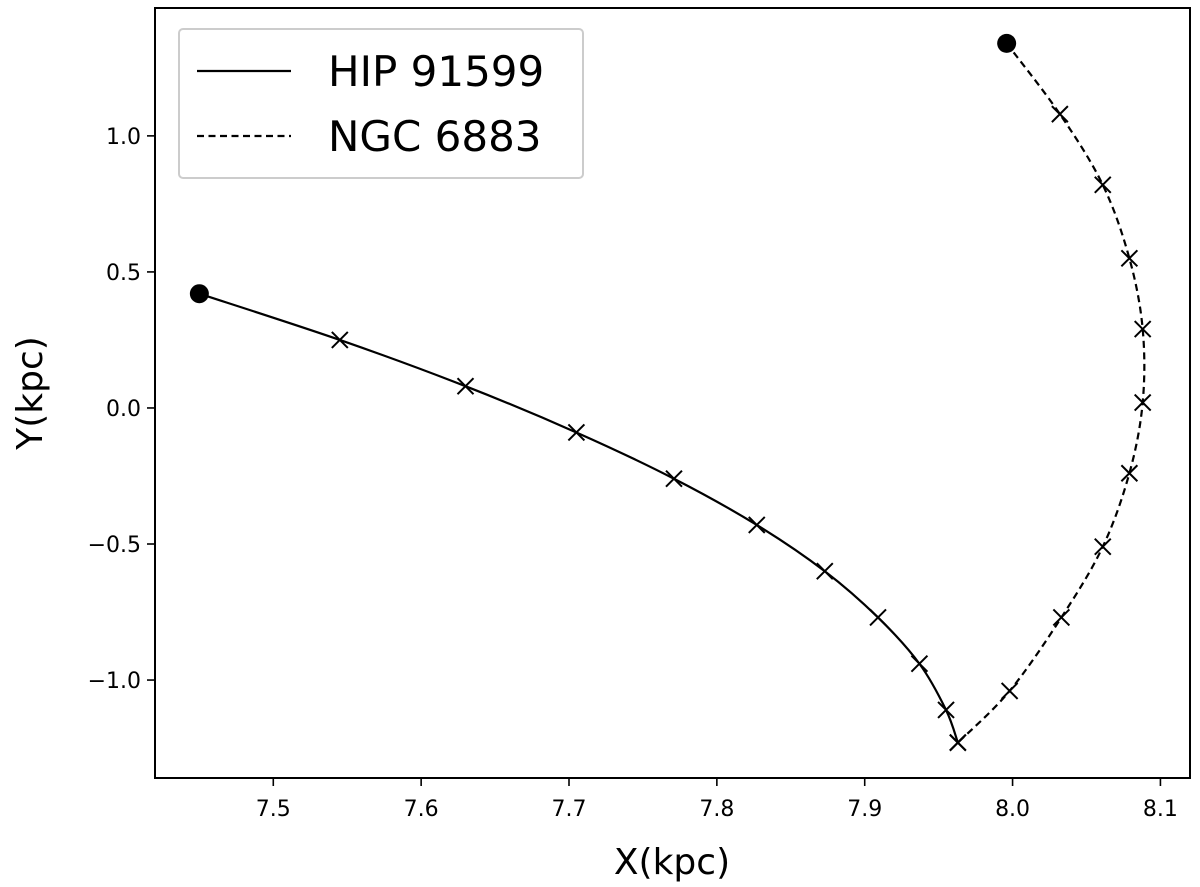 Image resolution: width=1200 pixels, height=887 pixels. What do you see at coordinates (273, 809) in the screenshot?
I see `x-tick-label: 7.5` at bounding box center [273, 809].